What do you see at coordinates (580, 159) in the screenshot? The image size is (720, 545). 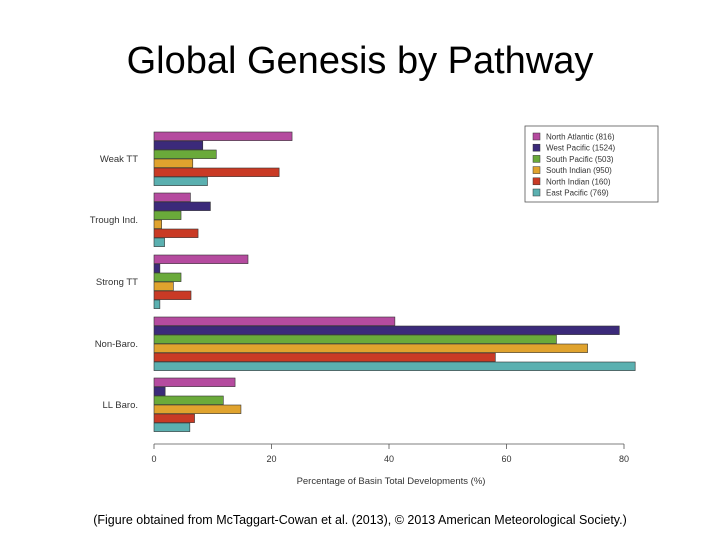 I see `legend-entry: South Pacific (503)` at bounding box center [580, 159].